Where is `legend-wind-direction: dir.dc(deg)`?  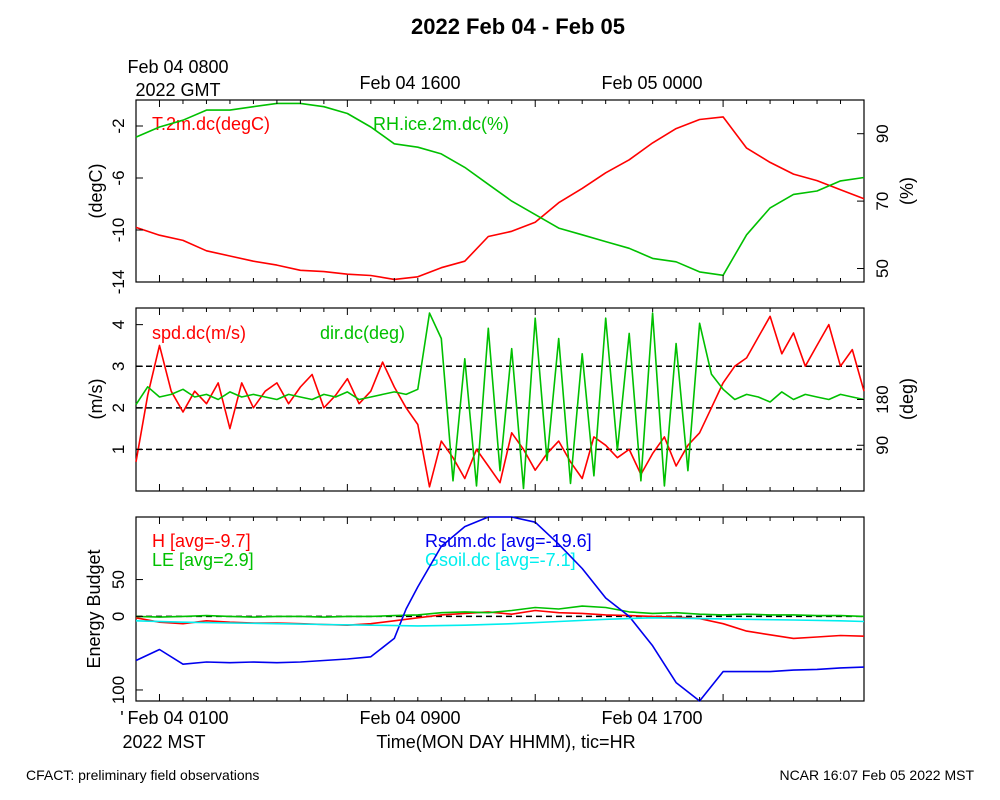
legend-wind-direction: dir.dc(deg) is located at coordinates (362, 333).